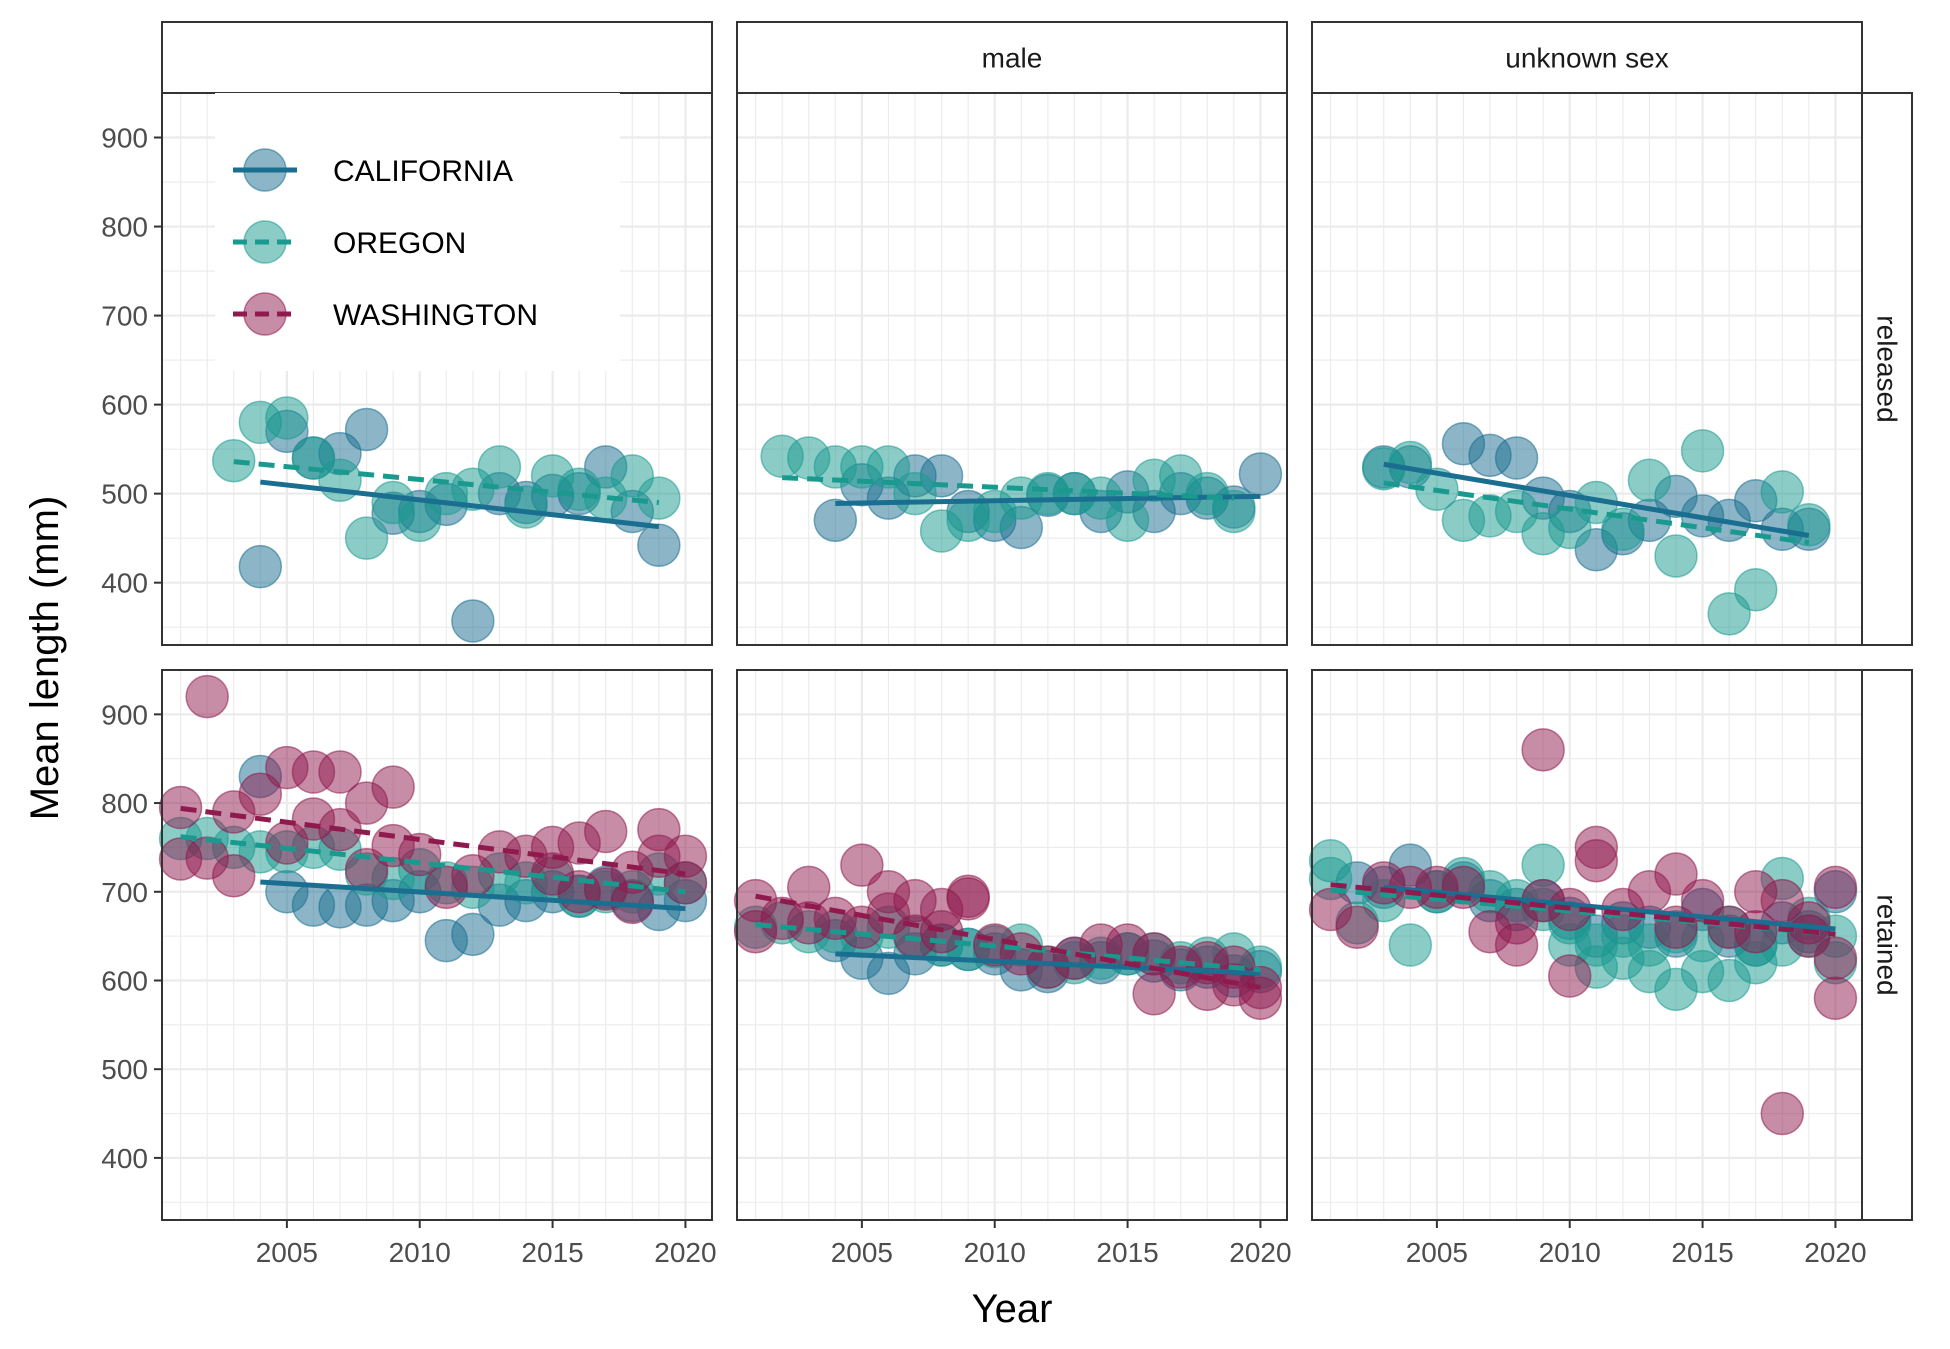 The height and width of the screenshot is (1349, 1950). Describe the element at coordinates (417, 232) in the screenshot. I see `legend: CALIFORNIA OREGON WASHINGTON` at that location.